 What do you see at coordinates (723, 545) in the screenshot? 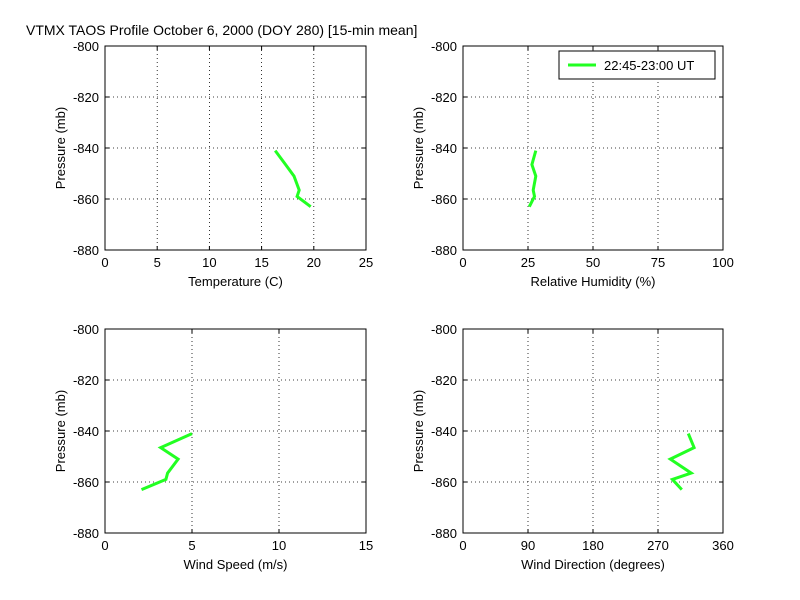
I see `x-tick-label: 360` at bounding box center [723, 545].